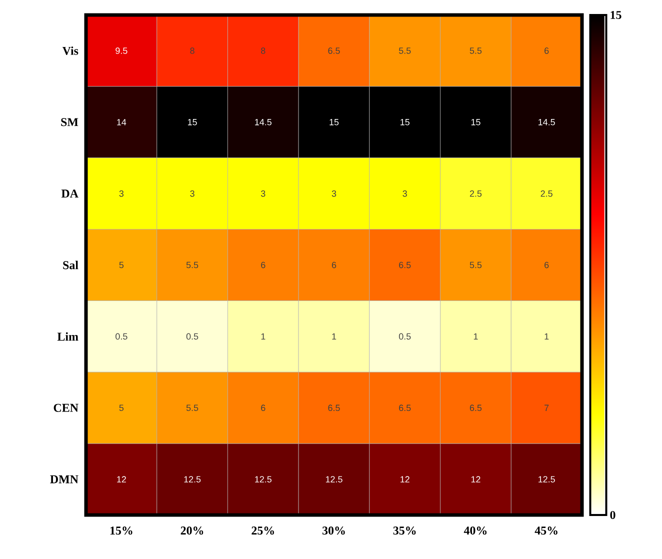 The height and width of the screenshot is (559, 662). I want to click on data-label: 14, so click(121, 122).